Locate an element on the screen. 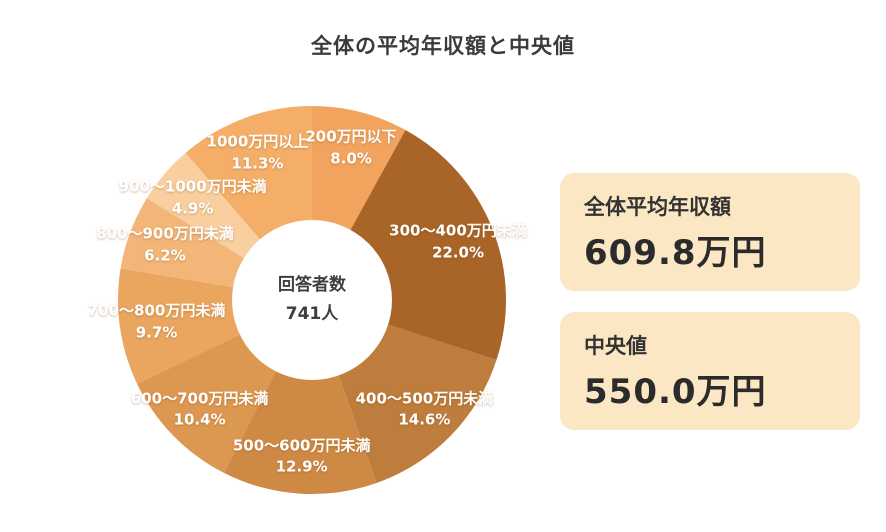 The image size is (886, 532). respondents-count: 741人 is located at coordinates (312, 314).